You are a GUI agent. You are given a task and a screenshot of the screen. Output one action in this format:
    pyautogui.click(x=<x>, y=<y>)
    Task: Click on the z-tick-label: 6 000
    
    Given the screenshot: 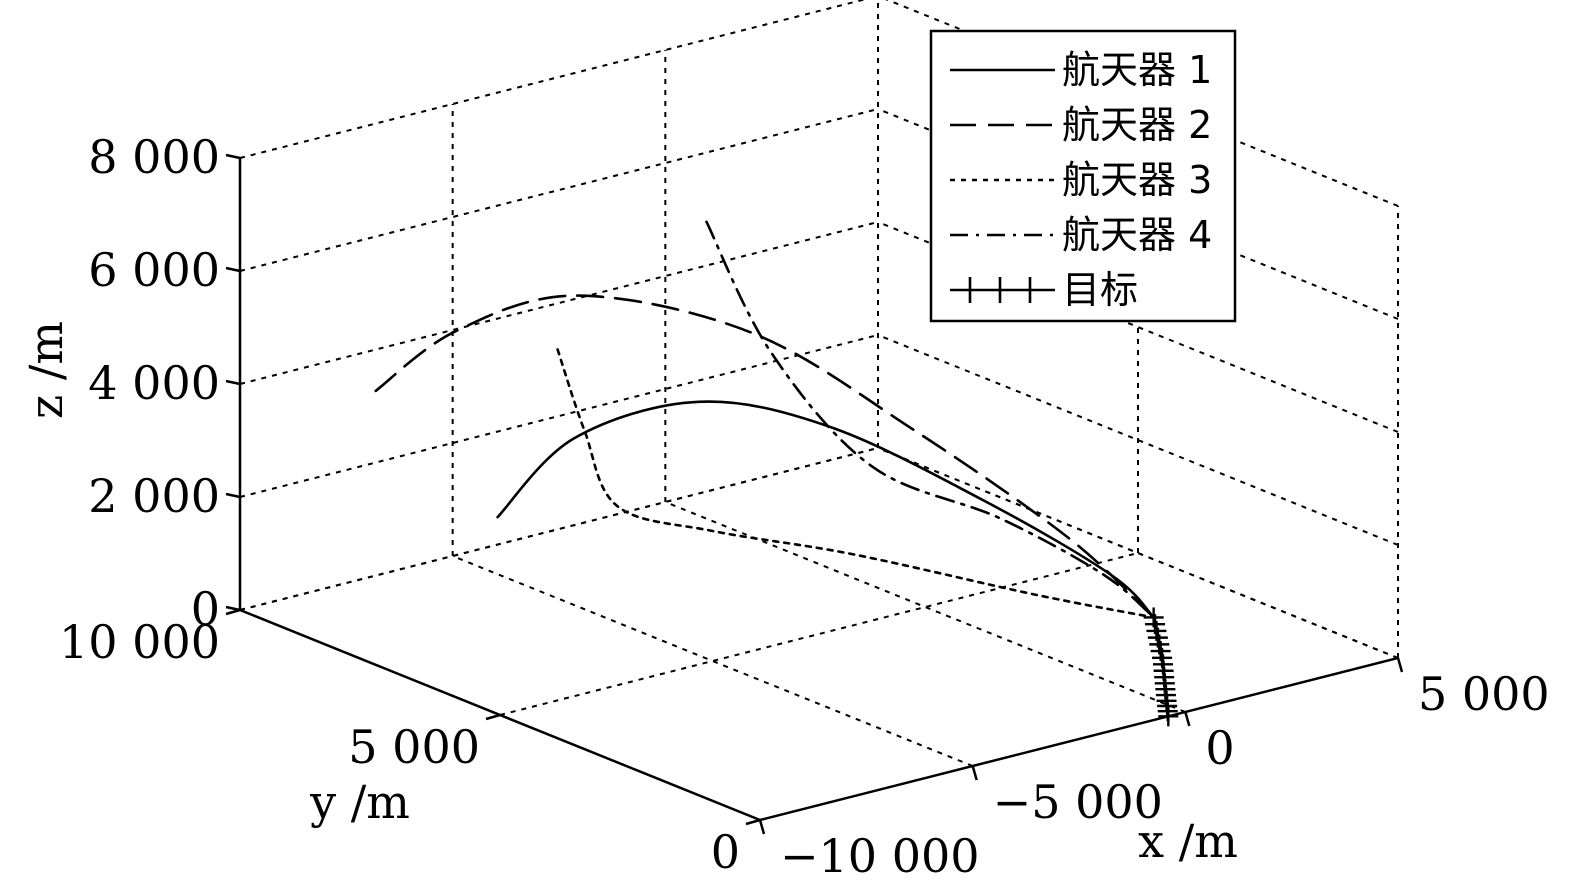 What is the action you would take?
    pyautogui.click(x=154, y=270)
    